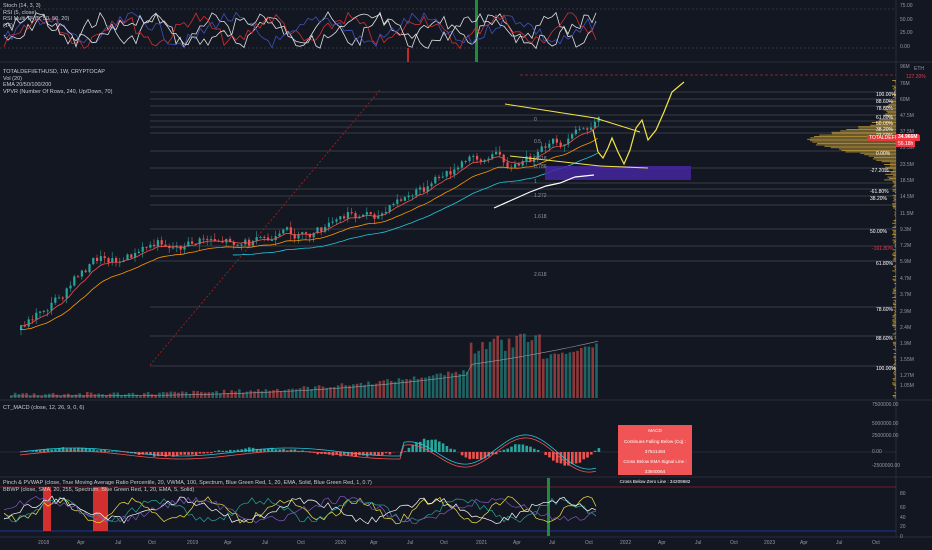  Describe the element at coordinates (27, 85) in the screenshot. I see `main-legend-line: EMA 20/50/100/200` at that location.